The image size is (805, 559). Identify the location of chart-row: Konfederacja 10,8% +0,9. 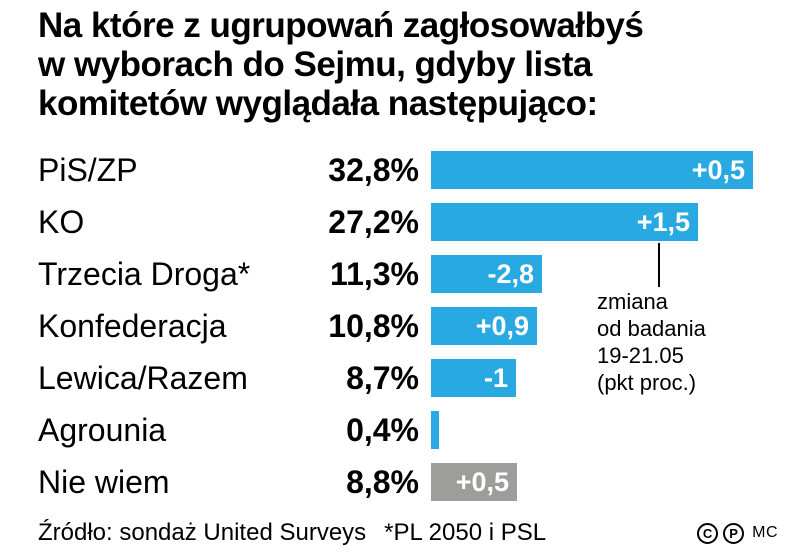
(408, 326).